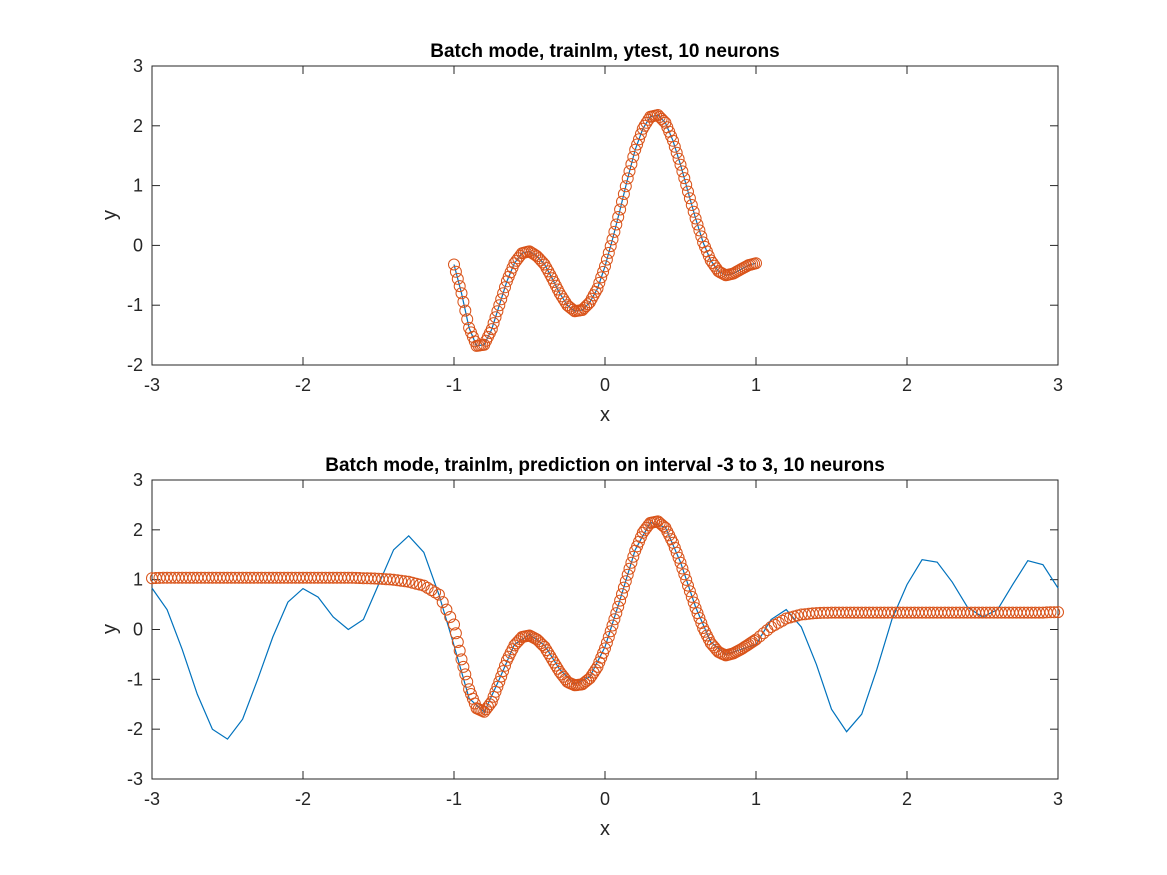 The height and width of the screenshot is (875, 1167). What do you see at coordinates (138, 186) in the screenshot?
I see `top-y-tick-label: 1` at bounding box center [138, 186].